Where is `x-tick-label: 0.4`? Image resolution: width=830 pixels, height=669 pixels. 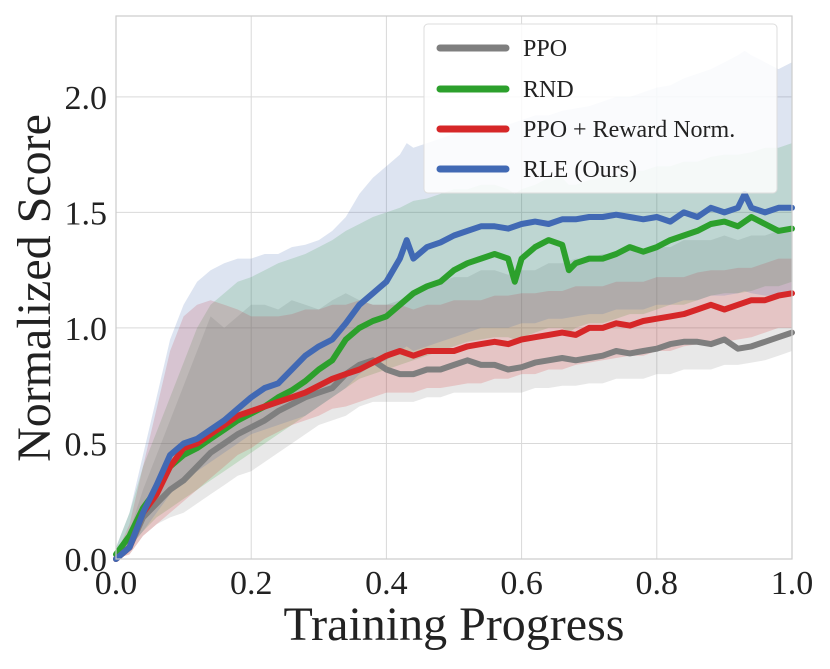 x-tick-label: 0.4 is located at coordinates (386, 583).